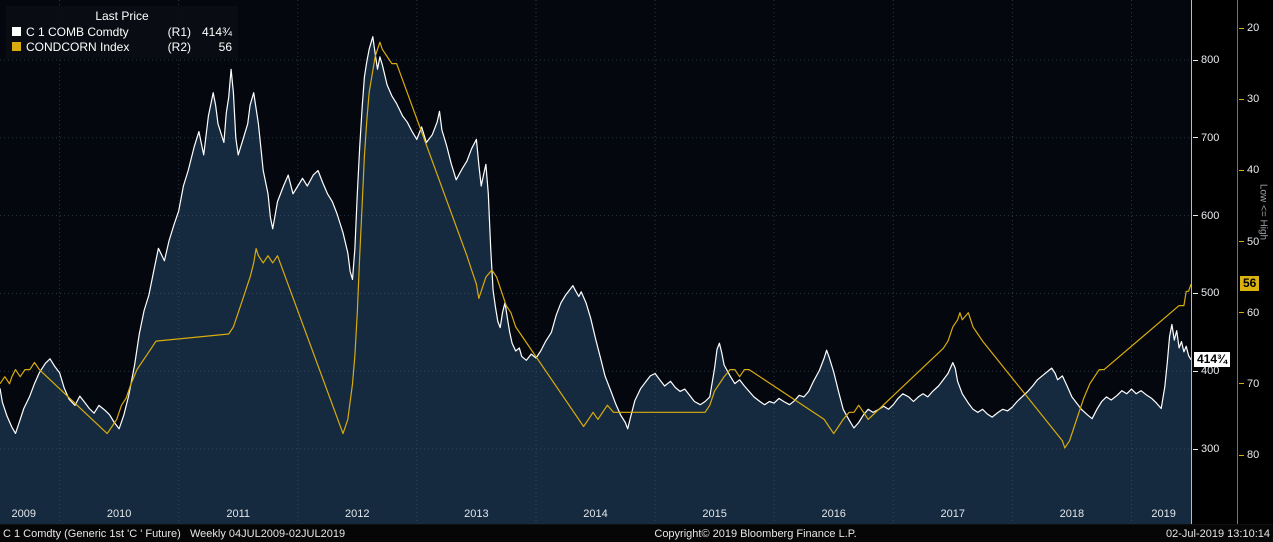 Image resolution: width=1273 pixels, height=542 pixels. I want to click on axis-direction-label: Low <= High, so click(1263, 212).